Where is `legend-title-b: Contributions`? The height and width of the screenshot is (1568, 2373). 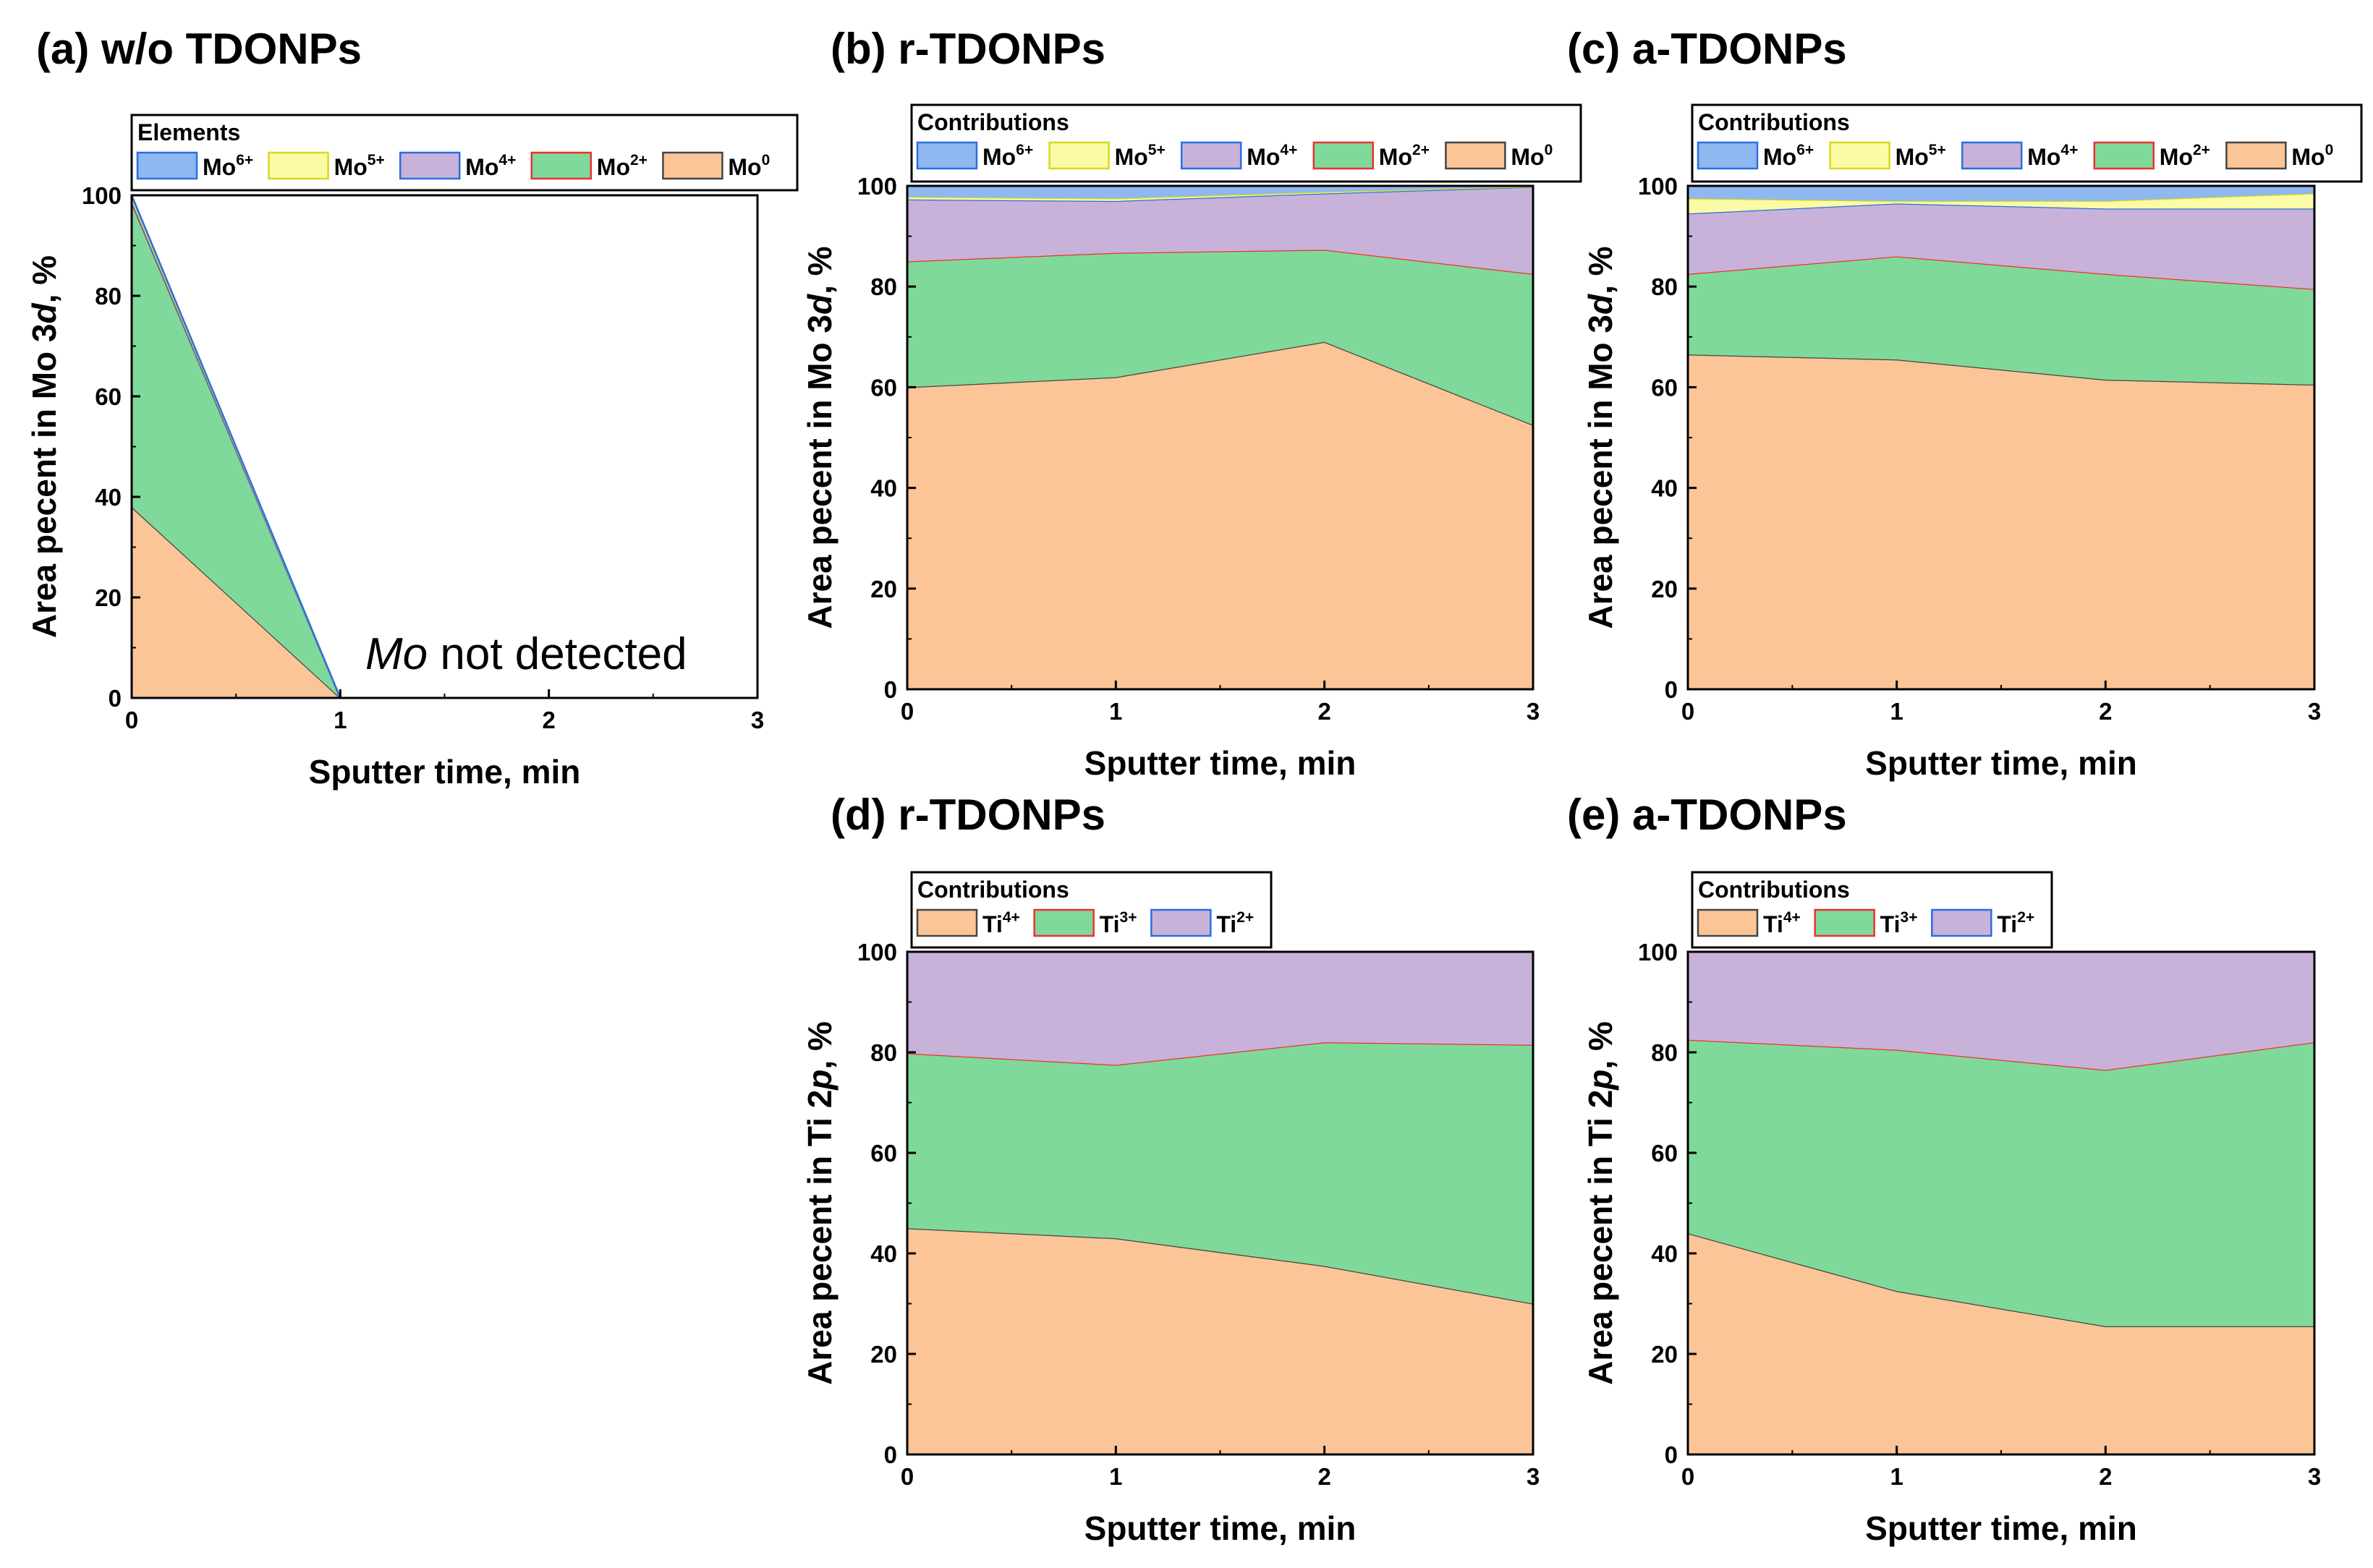 legend-title-b: Contributions is located at coordinates (993, 122).